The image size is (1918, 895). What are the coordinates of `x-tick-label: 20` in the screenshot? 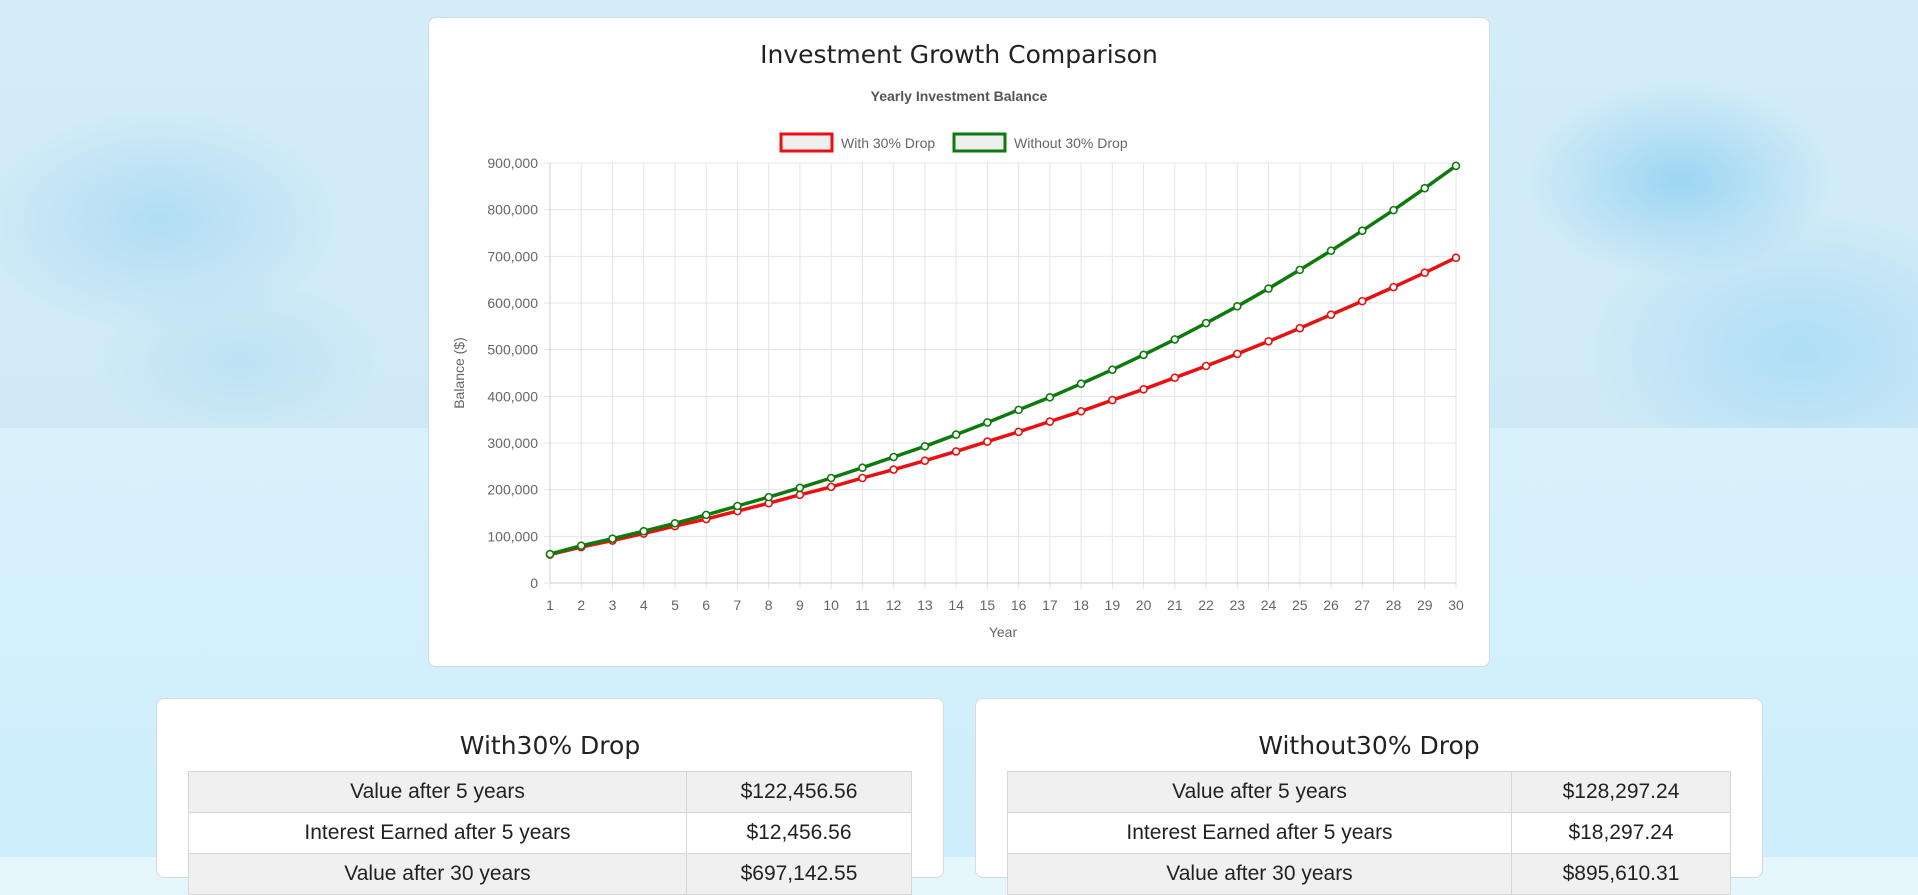 It's located at (1144, 605).